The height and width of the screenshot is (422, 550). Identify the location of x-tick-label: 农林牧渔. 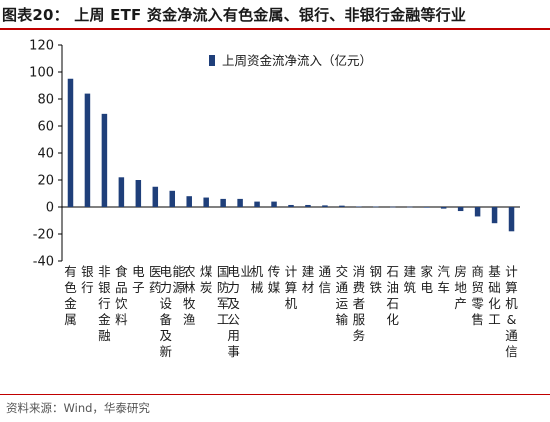
(189, 295).